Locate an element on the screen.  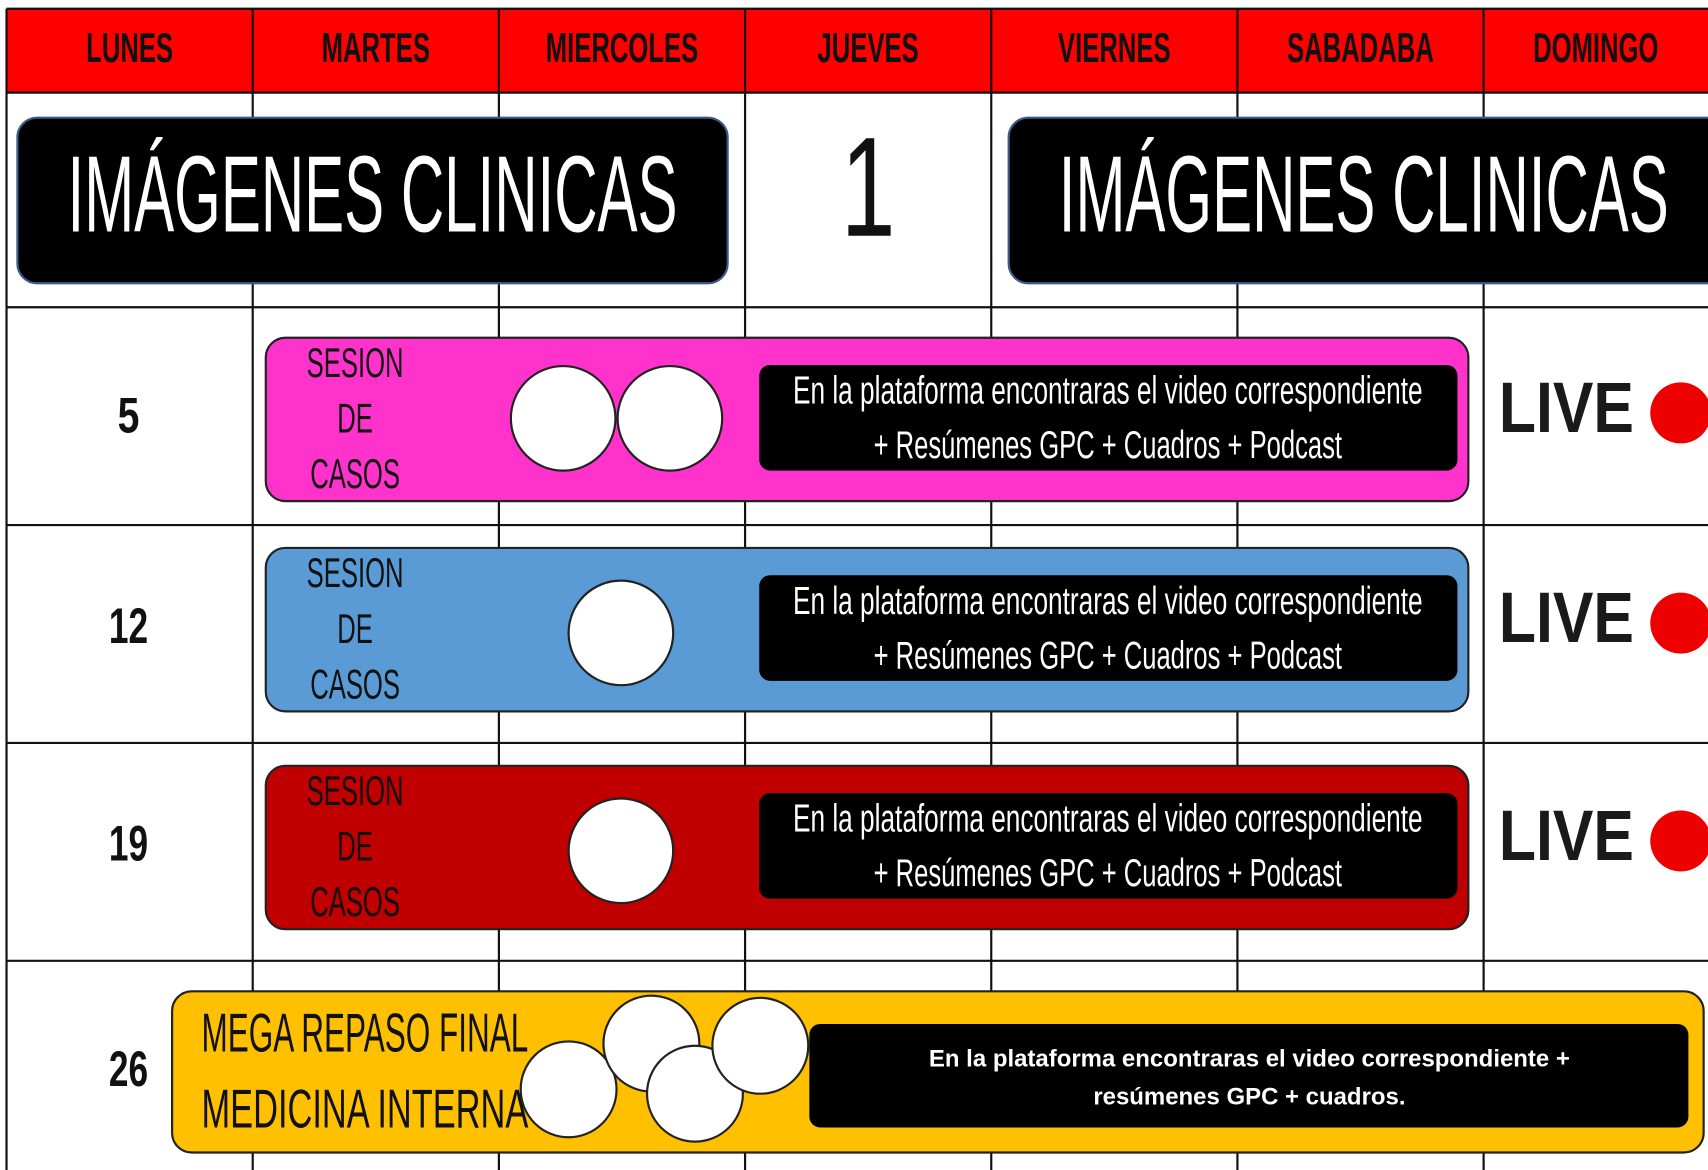
day-header: LUNES is located at coordinates (129, 49).